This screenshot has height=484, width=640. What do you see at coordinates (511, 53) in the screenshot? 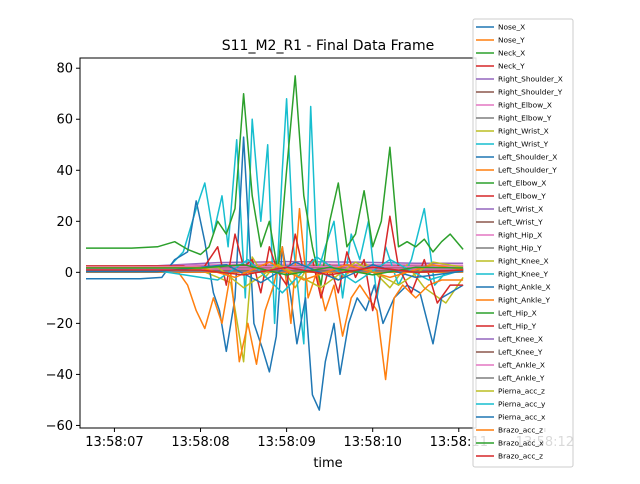
I see `legend-entry-label: Neck_X` at bounding box center [511, 53].